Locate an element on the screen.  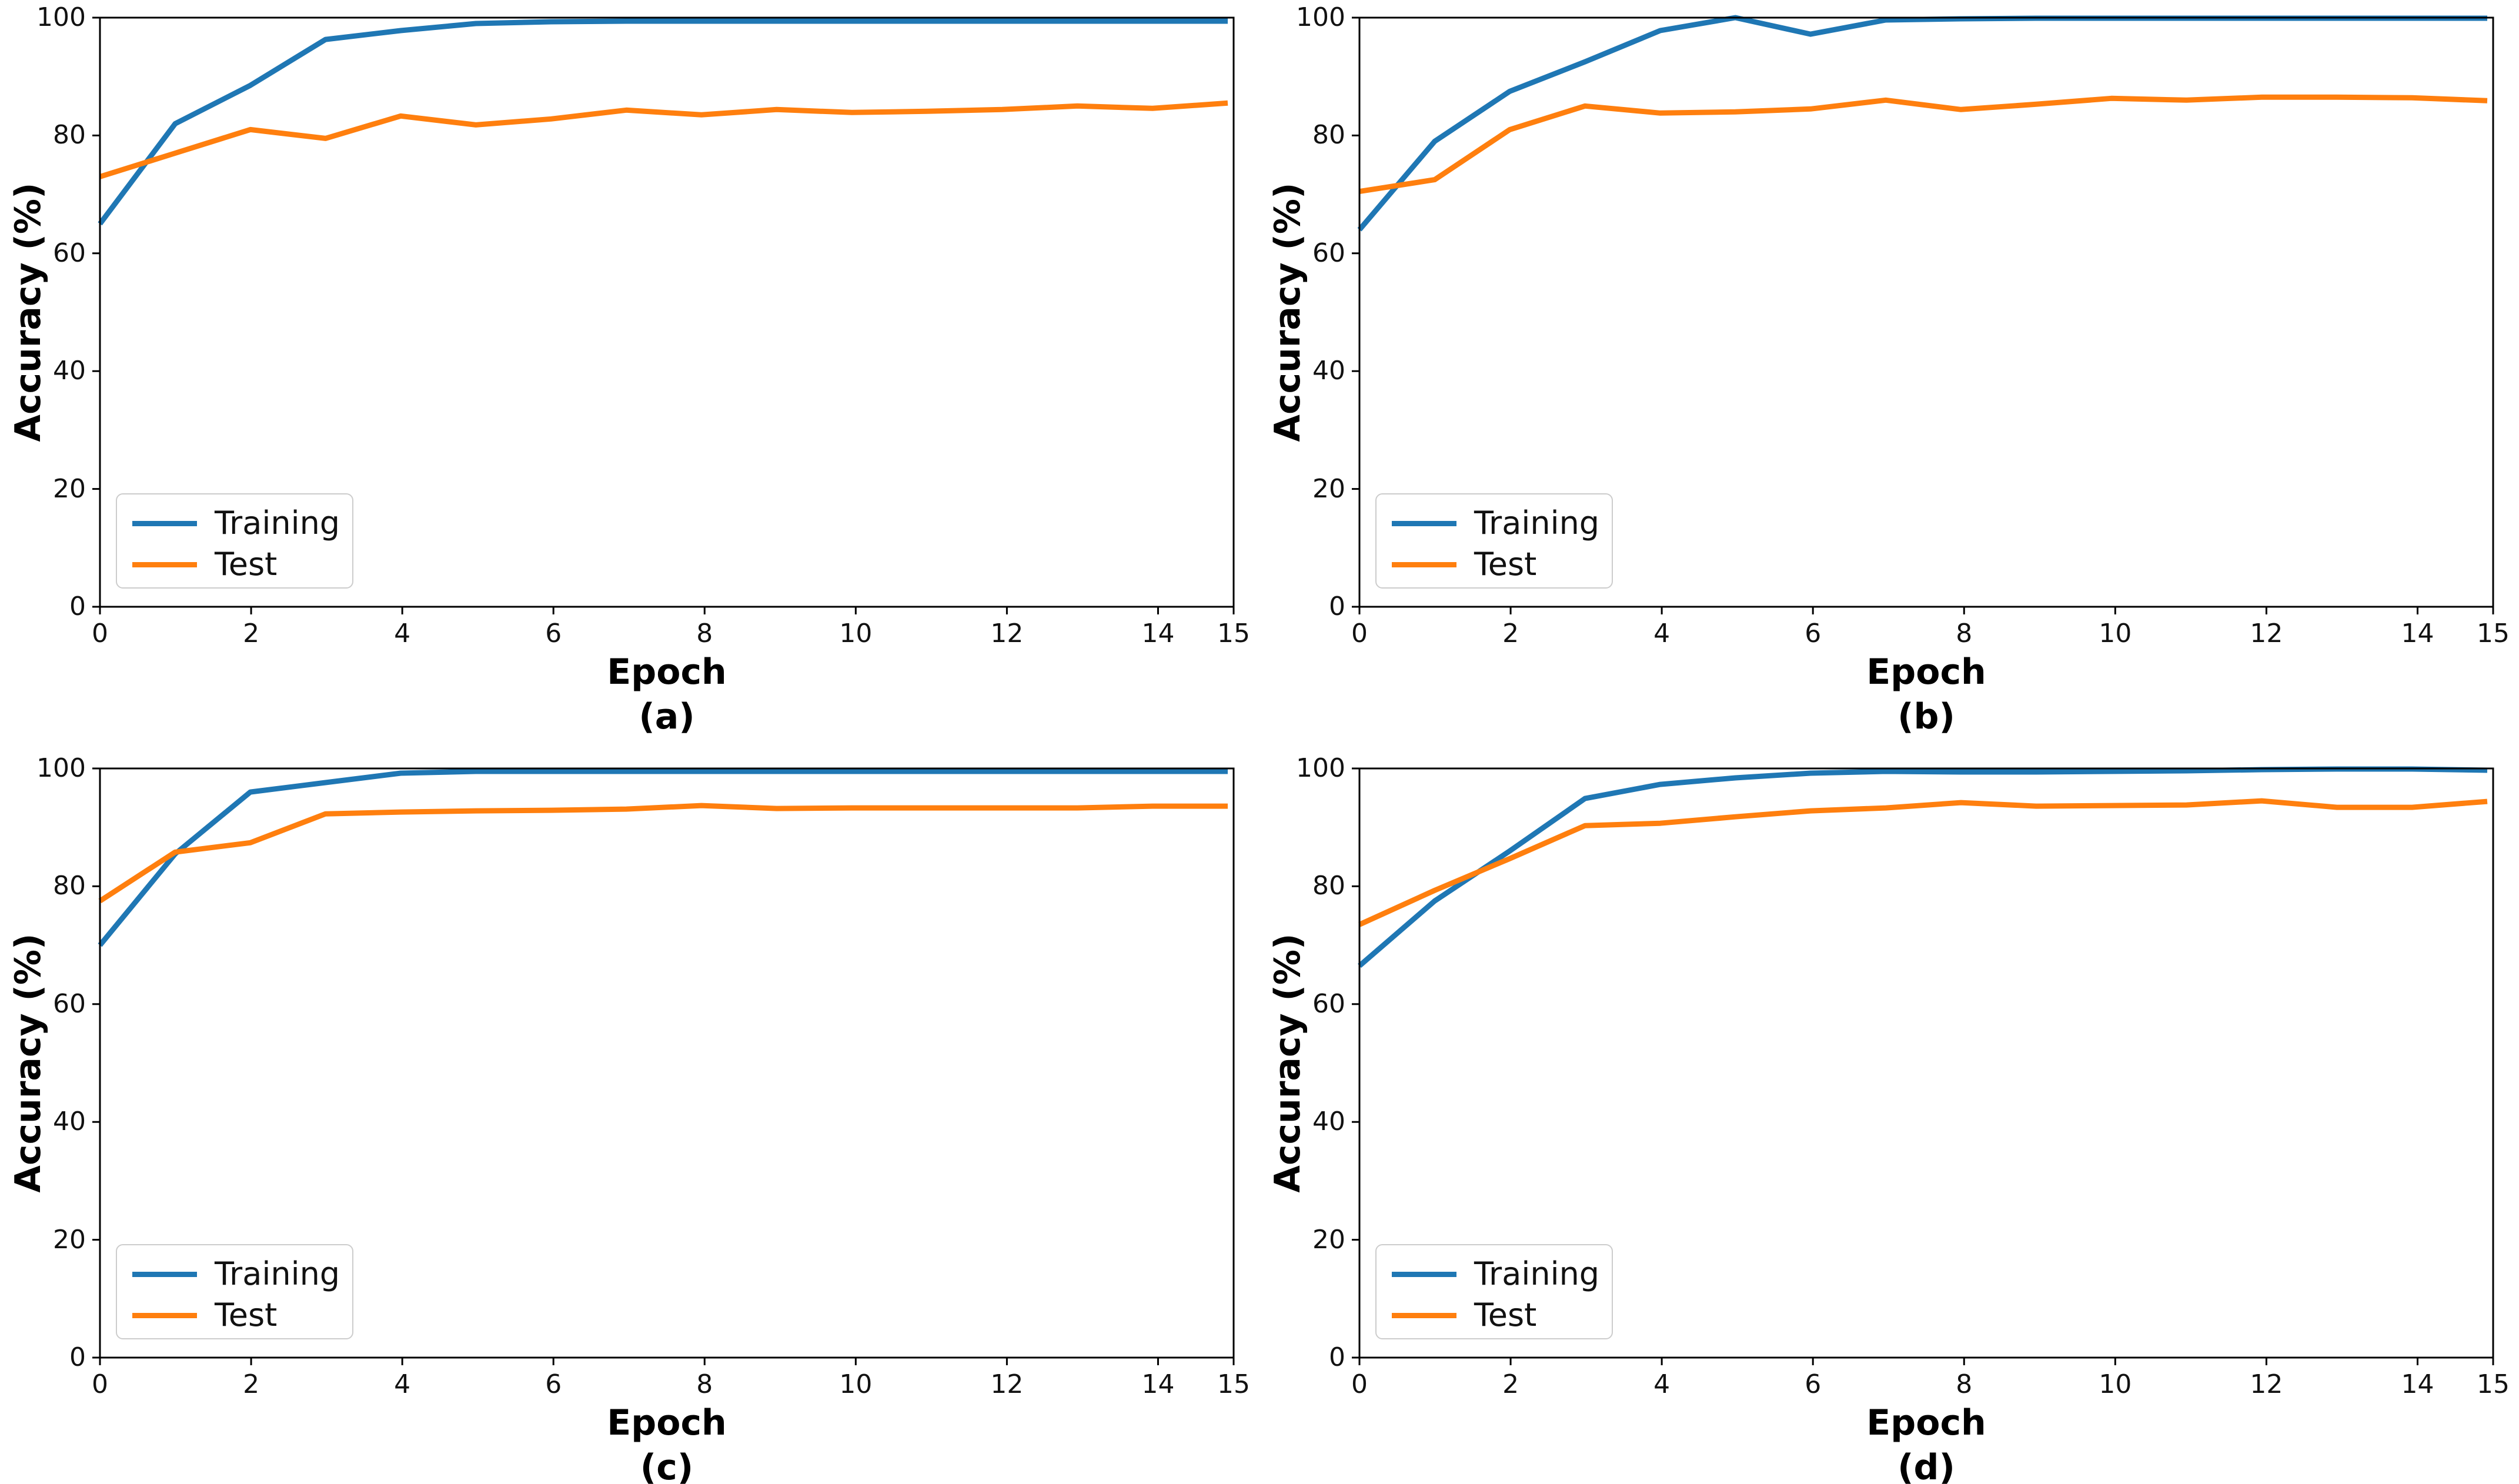
panel-caption: (a) is located at coordinates (667, 716).